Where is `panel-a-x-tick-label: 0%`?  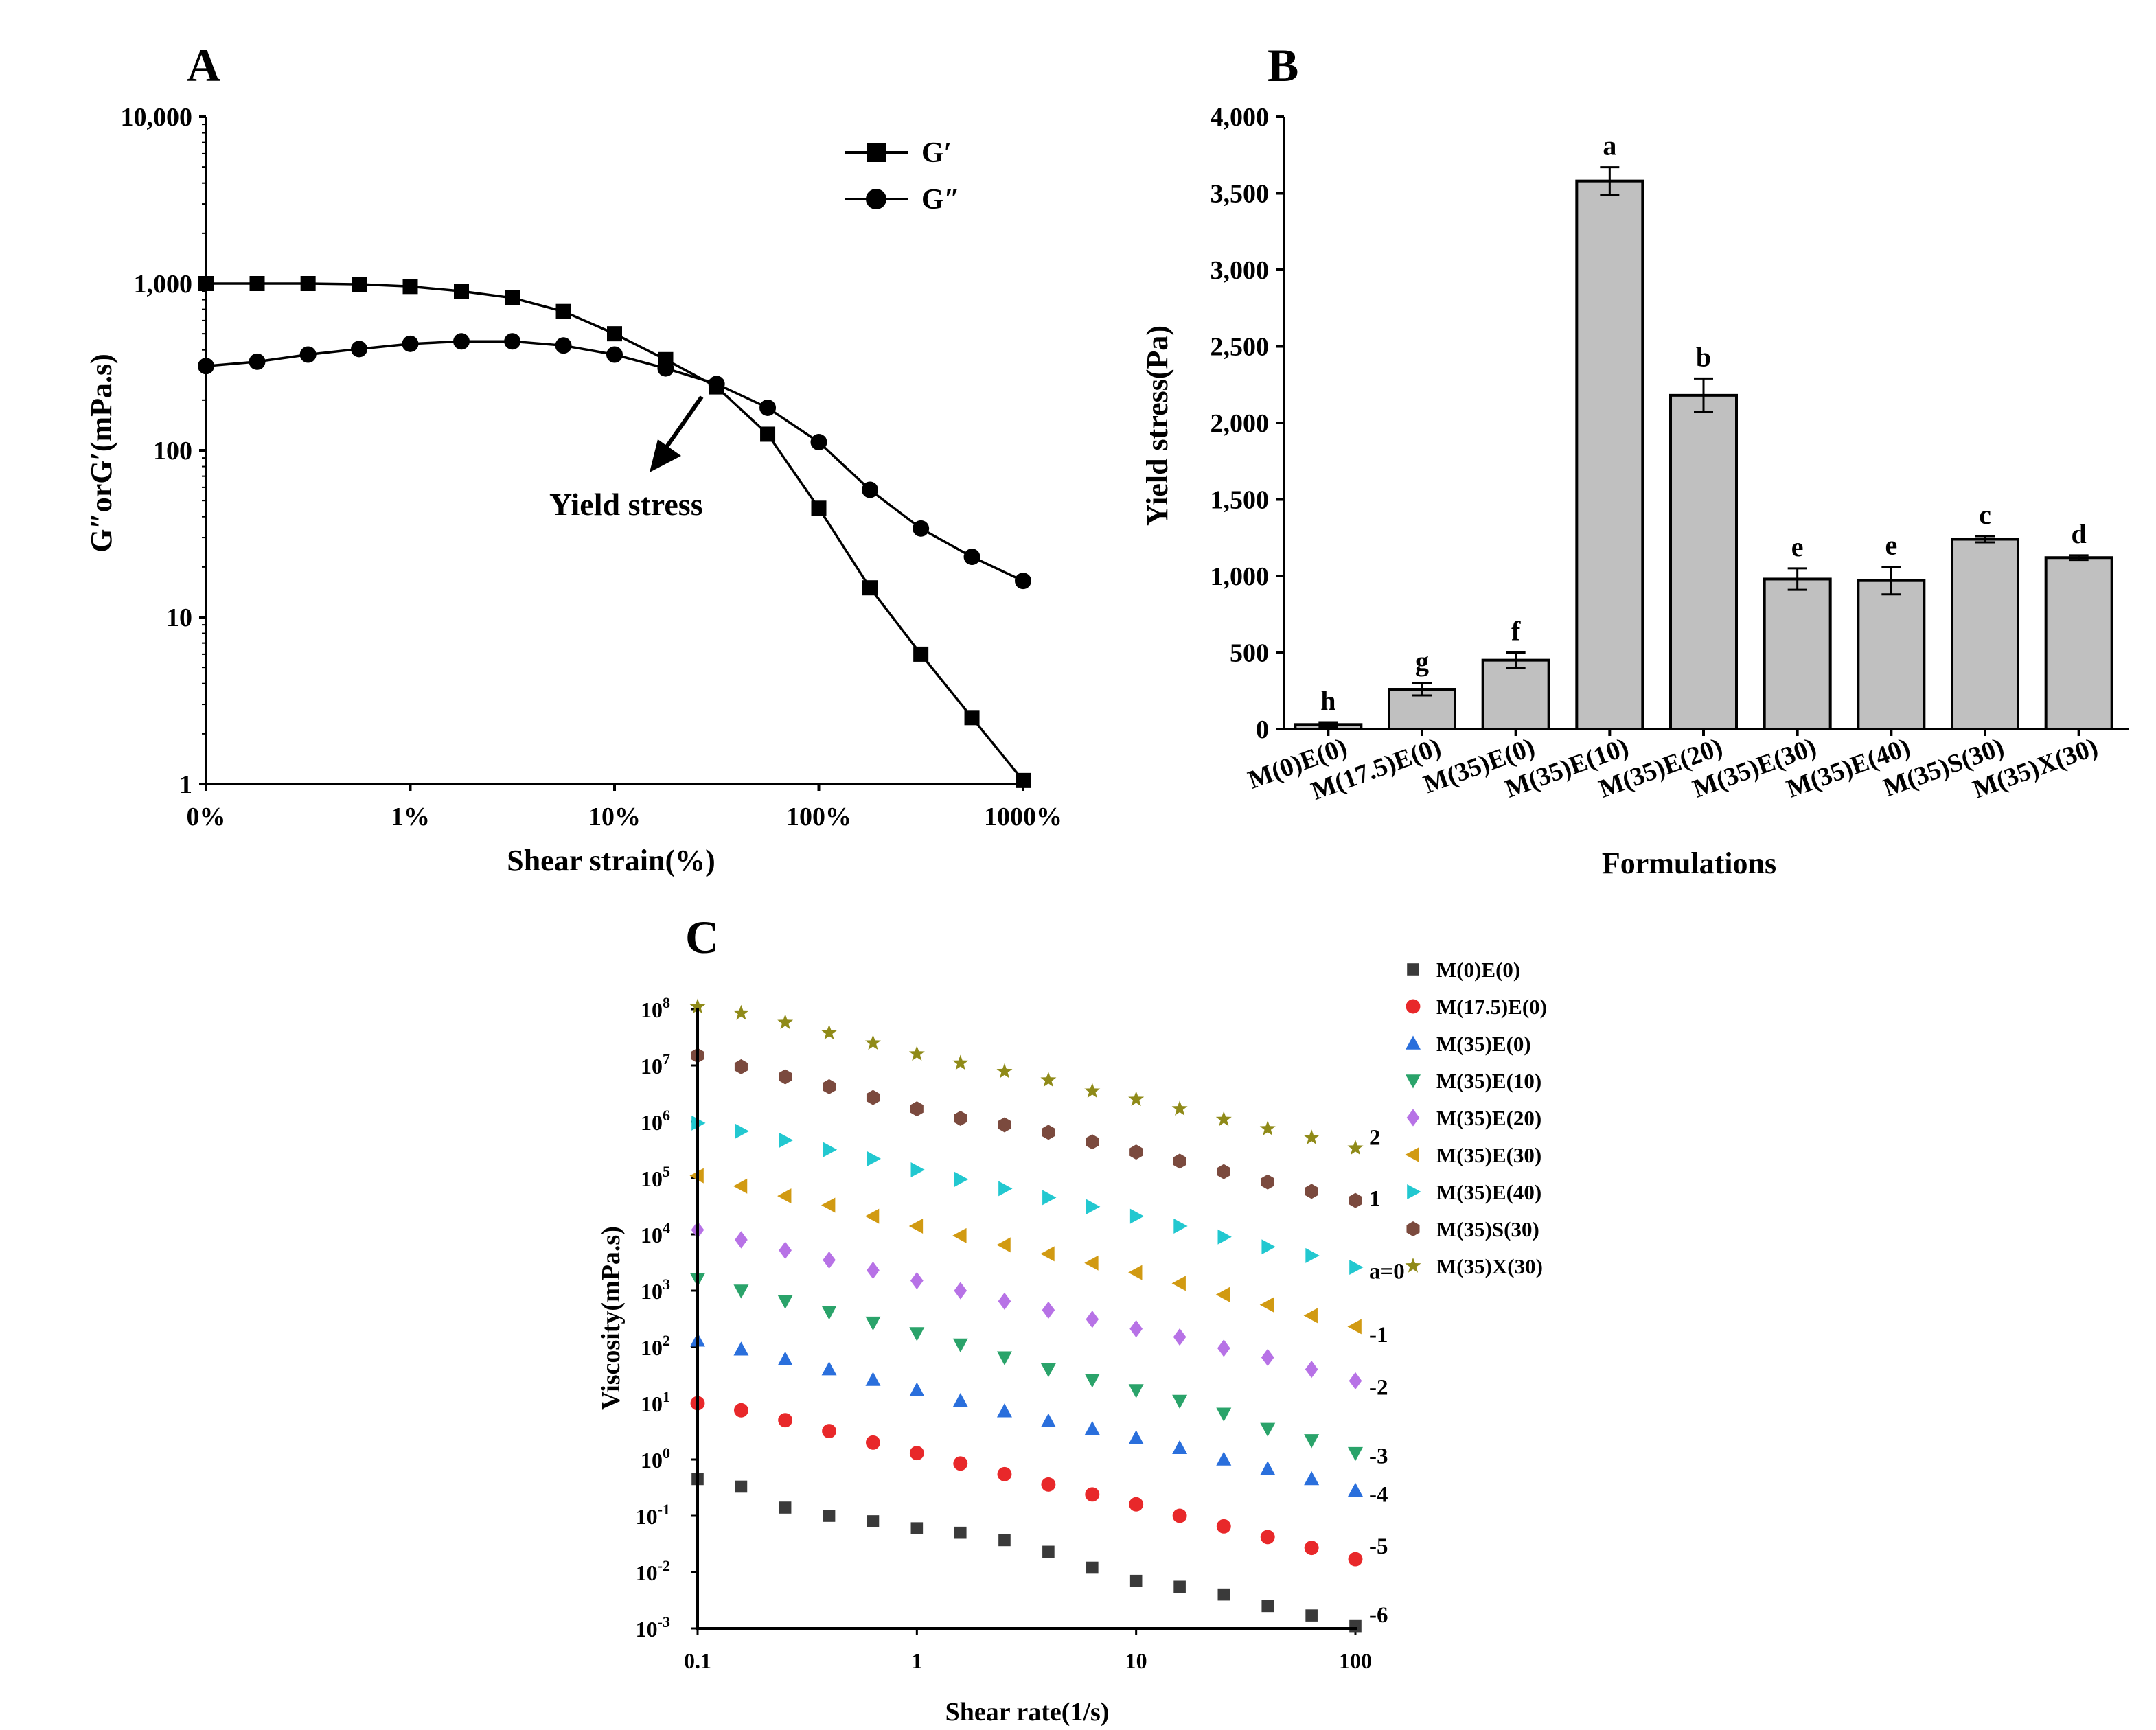 panel-a-x-tick-label: 0% is located at coordinates (206, 817).